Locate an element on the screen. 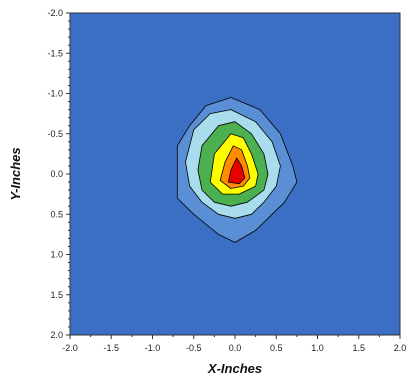 The height and width of the screenshot is (384, 408). x-tick-label: -1.5 is located at coordinates (111, 348).